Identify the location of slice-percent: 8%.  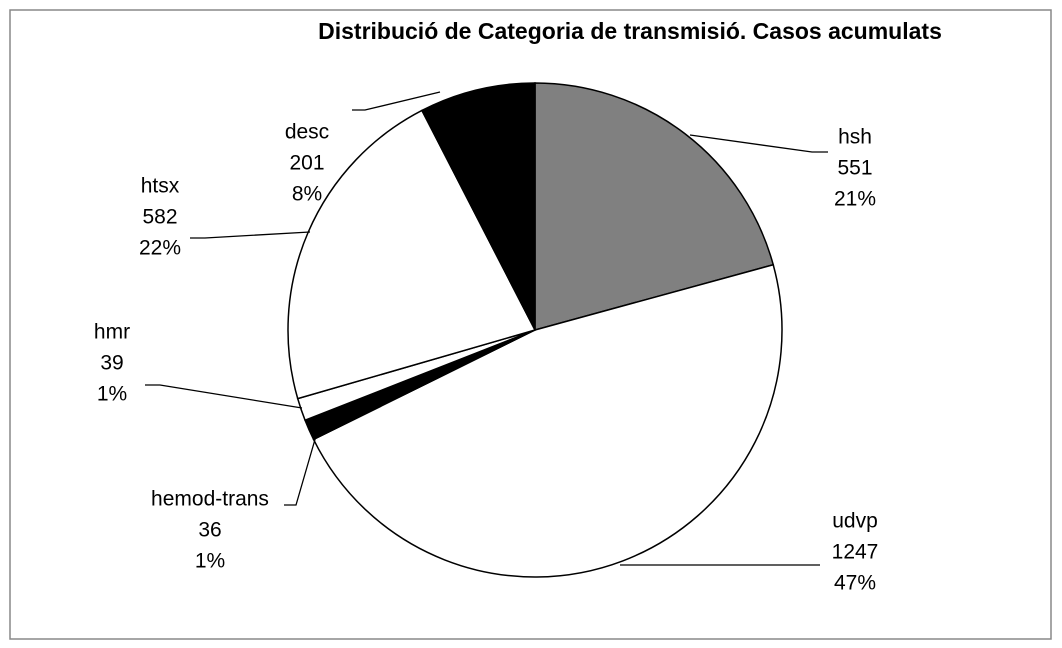
(307, 194).